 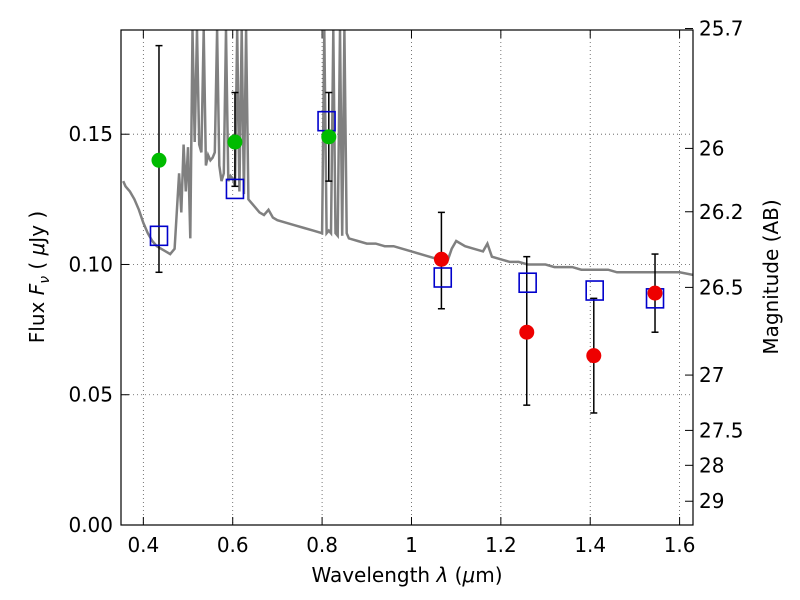 I want to click on y-tick-label: 0.10, so click(x=90, y=264).